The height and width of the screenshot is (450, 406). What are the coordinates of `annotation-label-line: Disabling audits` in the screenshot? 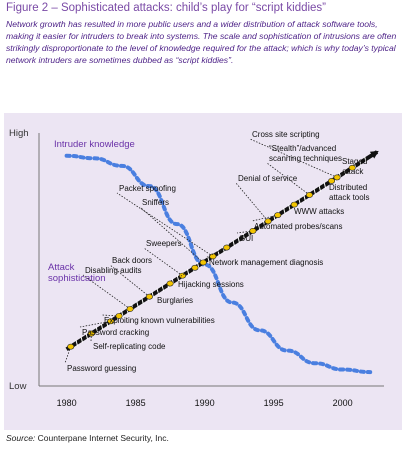 It's located at (113, 270).